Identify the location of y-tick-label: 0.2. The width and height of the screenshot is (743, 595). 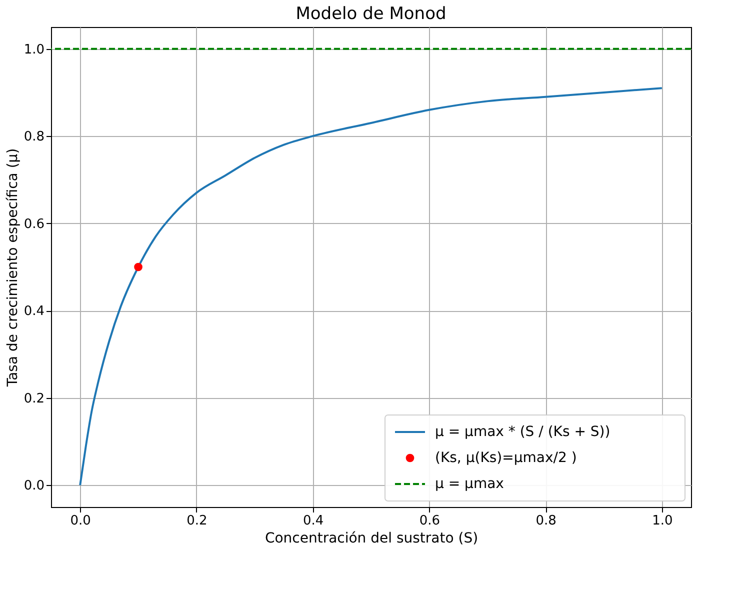
(34, 398).